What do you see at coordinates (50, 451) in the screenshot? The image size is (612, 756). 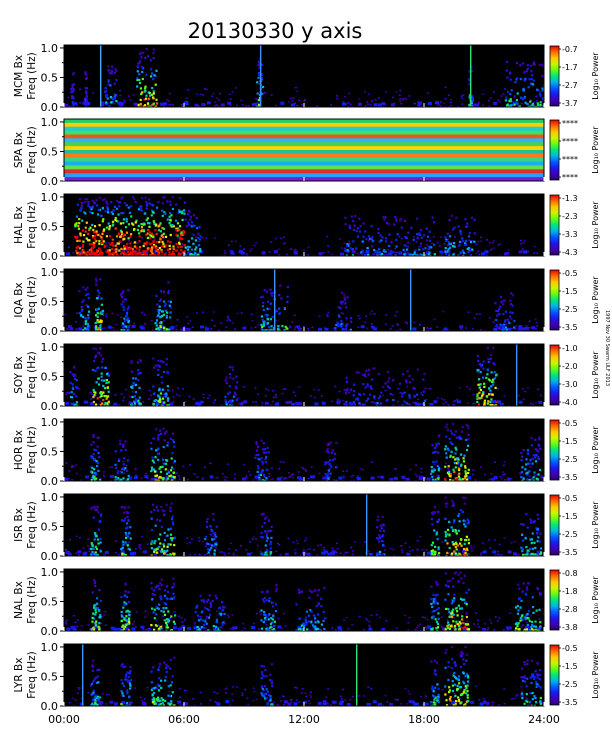 I see `y-tick-label: 0.5` at bounding box center [50, 451].